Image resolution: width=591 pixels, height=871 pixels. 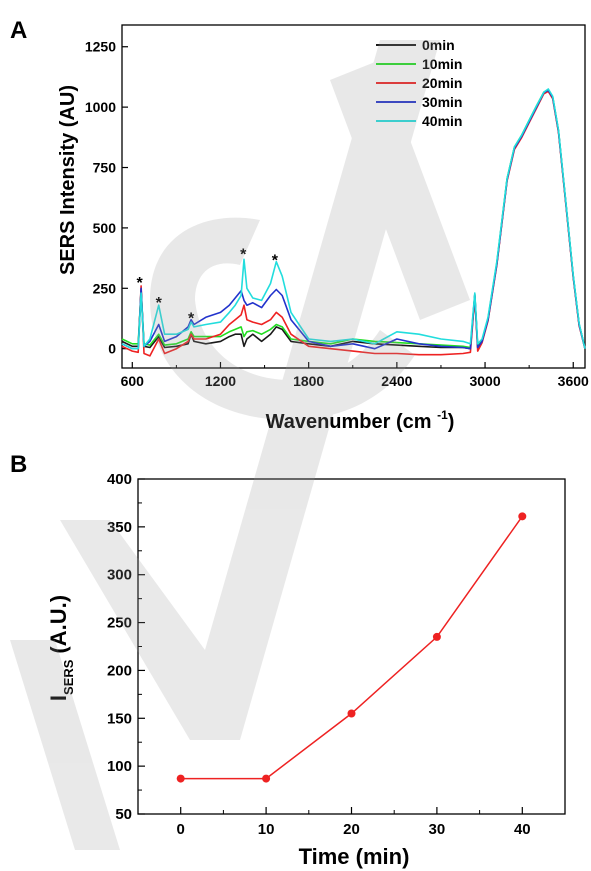 I want to click on panel-a-x-tick-label: 1800, so click(x=308, y=381).